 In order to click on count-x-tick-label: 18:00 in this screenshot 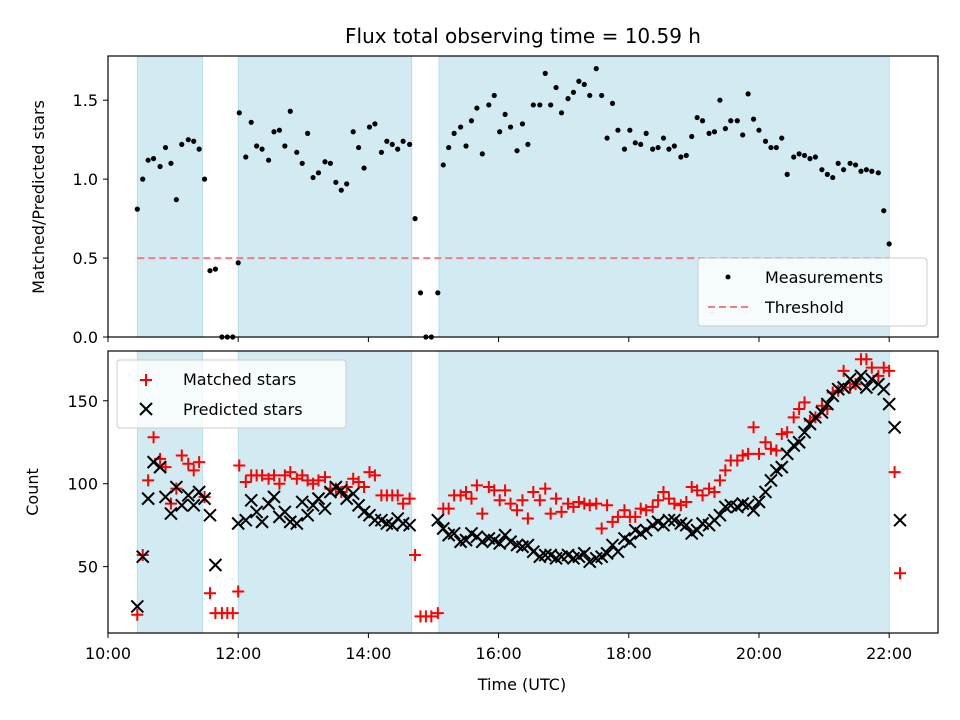, I will do `click(629, 653)`.